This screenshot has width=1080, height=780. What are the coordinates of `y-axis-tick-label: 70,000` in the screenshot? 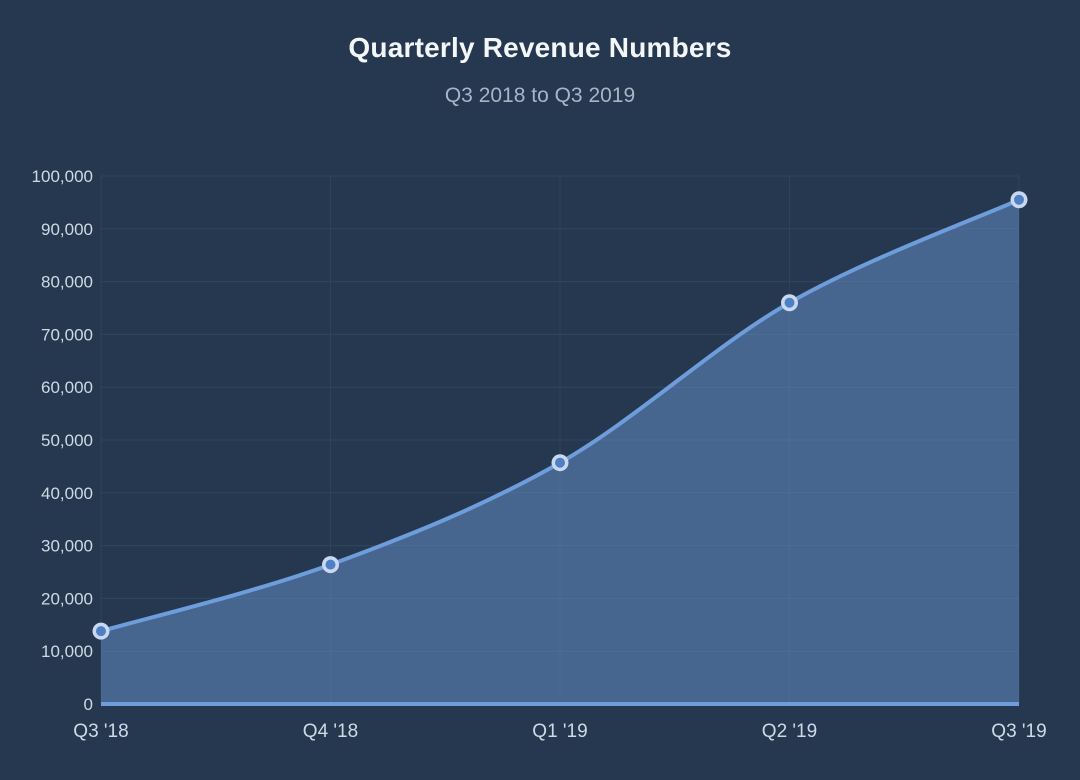 It's located at (67, 334).